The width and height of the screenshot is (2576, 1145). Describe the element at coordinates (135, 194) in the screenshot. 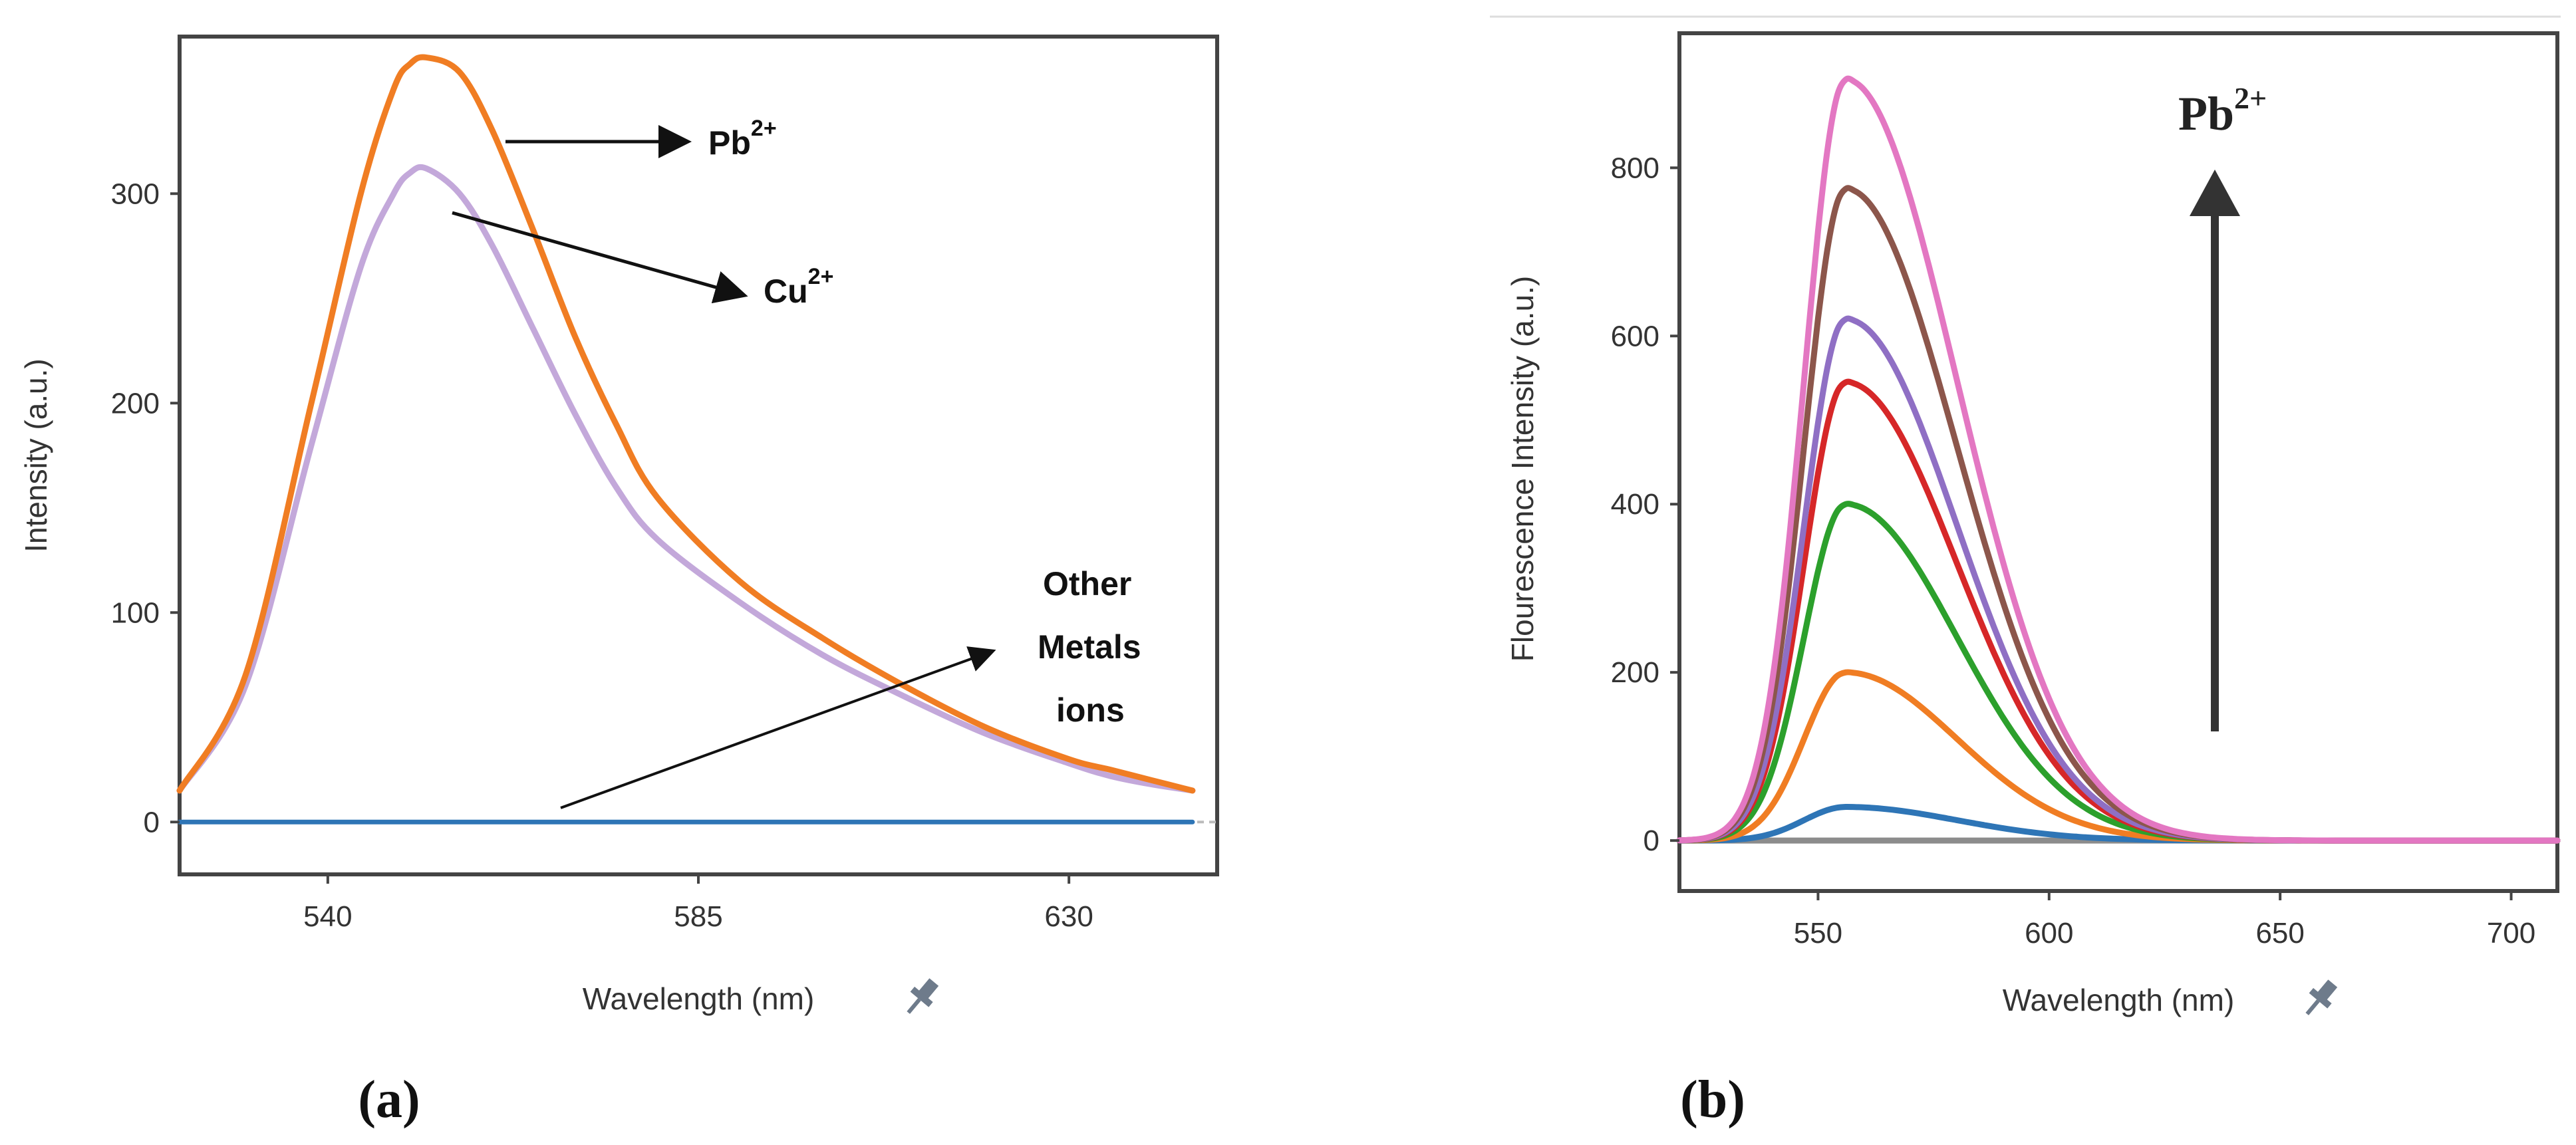

I see `y-tick-label: 300` at that location.